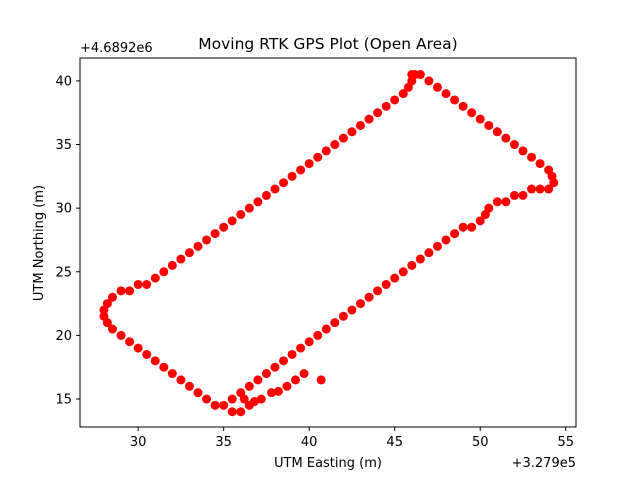  What do you see at coordinates (63, 145) in the screenshot?
I see `y-tick-label: 35` at bounding box center [63, 145].